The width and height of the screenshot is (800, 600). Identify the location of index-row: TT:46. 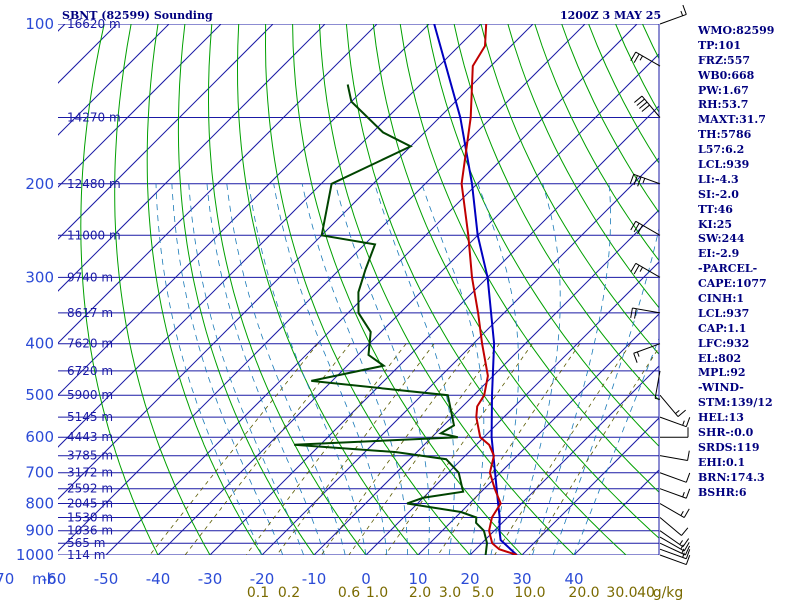
(715, 209).